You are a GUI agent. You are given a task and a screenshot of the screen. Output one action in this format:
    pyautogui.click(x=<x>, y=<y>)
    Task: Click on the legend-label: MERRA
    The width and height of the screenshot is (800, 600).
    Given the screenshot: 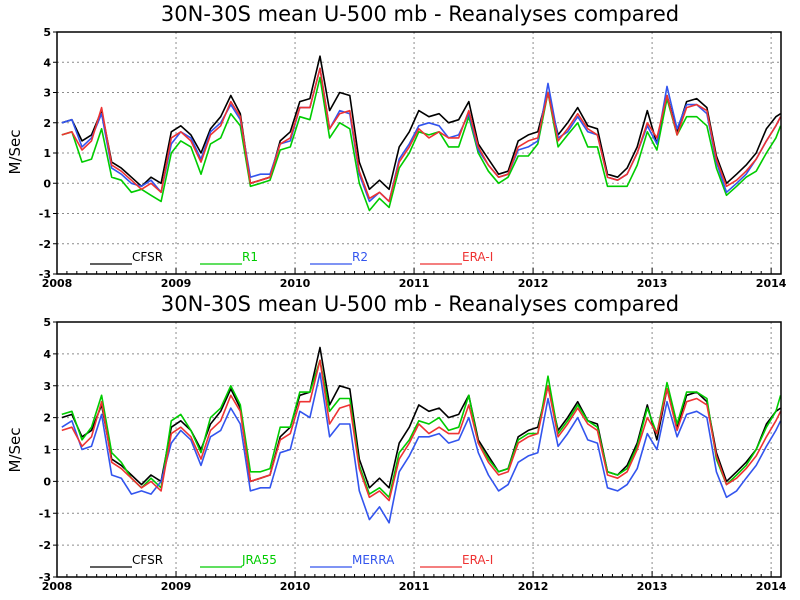 What is the action you would take?
    pyautogui.click(x=373, y=560)
    